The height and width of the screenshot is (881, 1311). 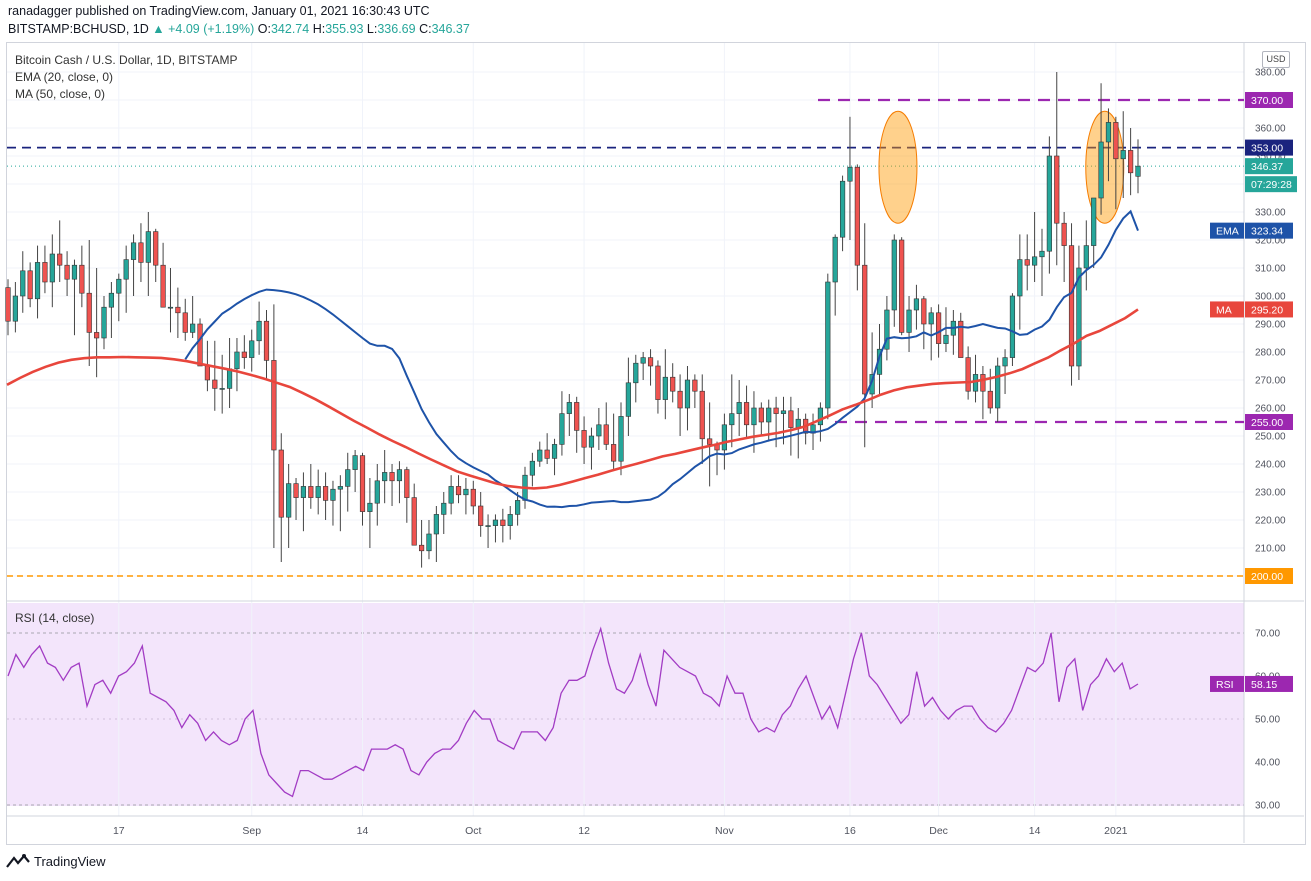 I want to click on high-value: 355.93, so click(x=344, y=29).